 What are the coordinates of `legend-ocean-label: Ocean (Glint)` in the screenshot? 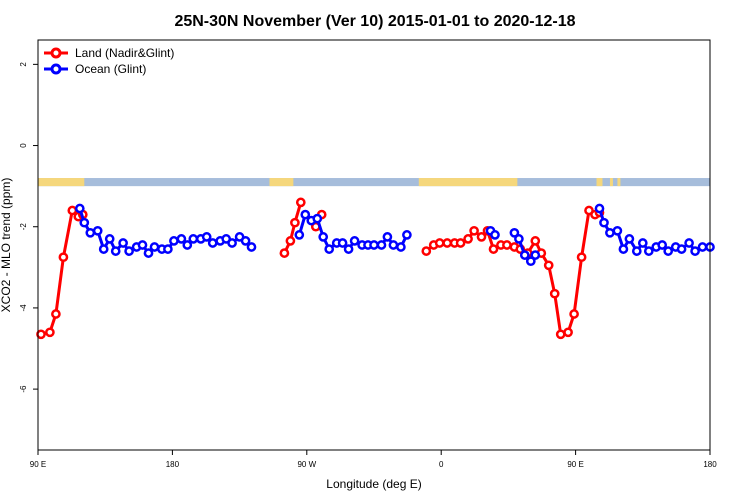 It's located at (110, 69).